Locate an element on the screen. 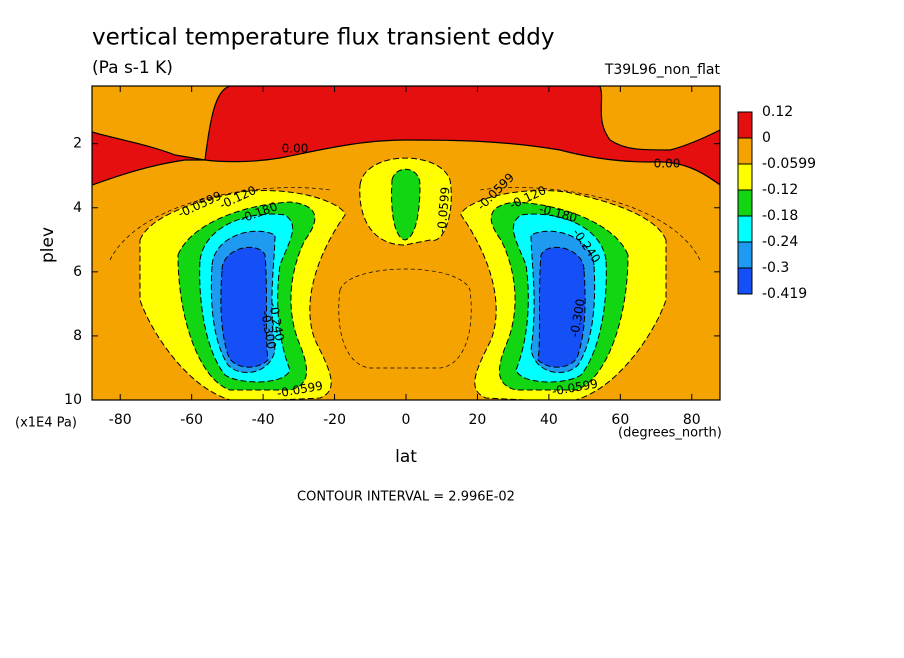 The image size is (904, 658). colorbar-label: -0.0599 is located at coordinates (789, 164).